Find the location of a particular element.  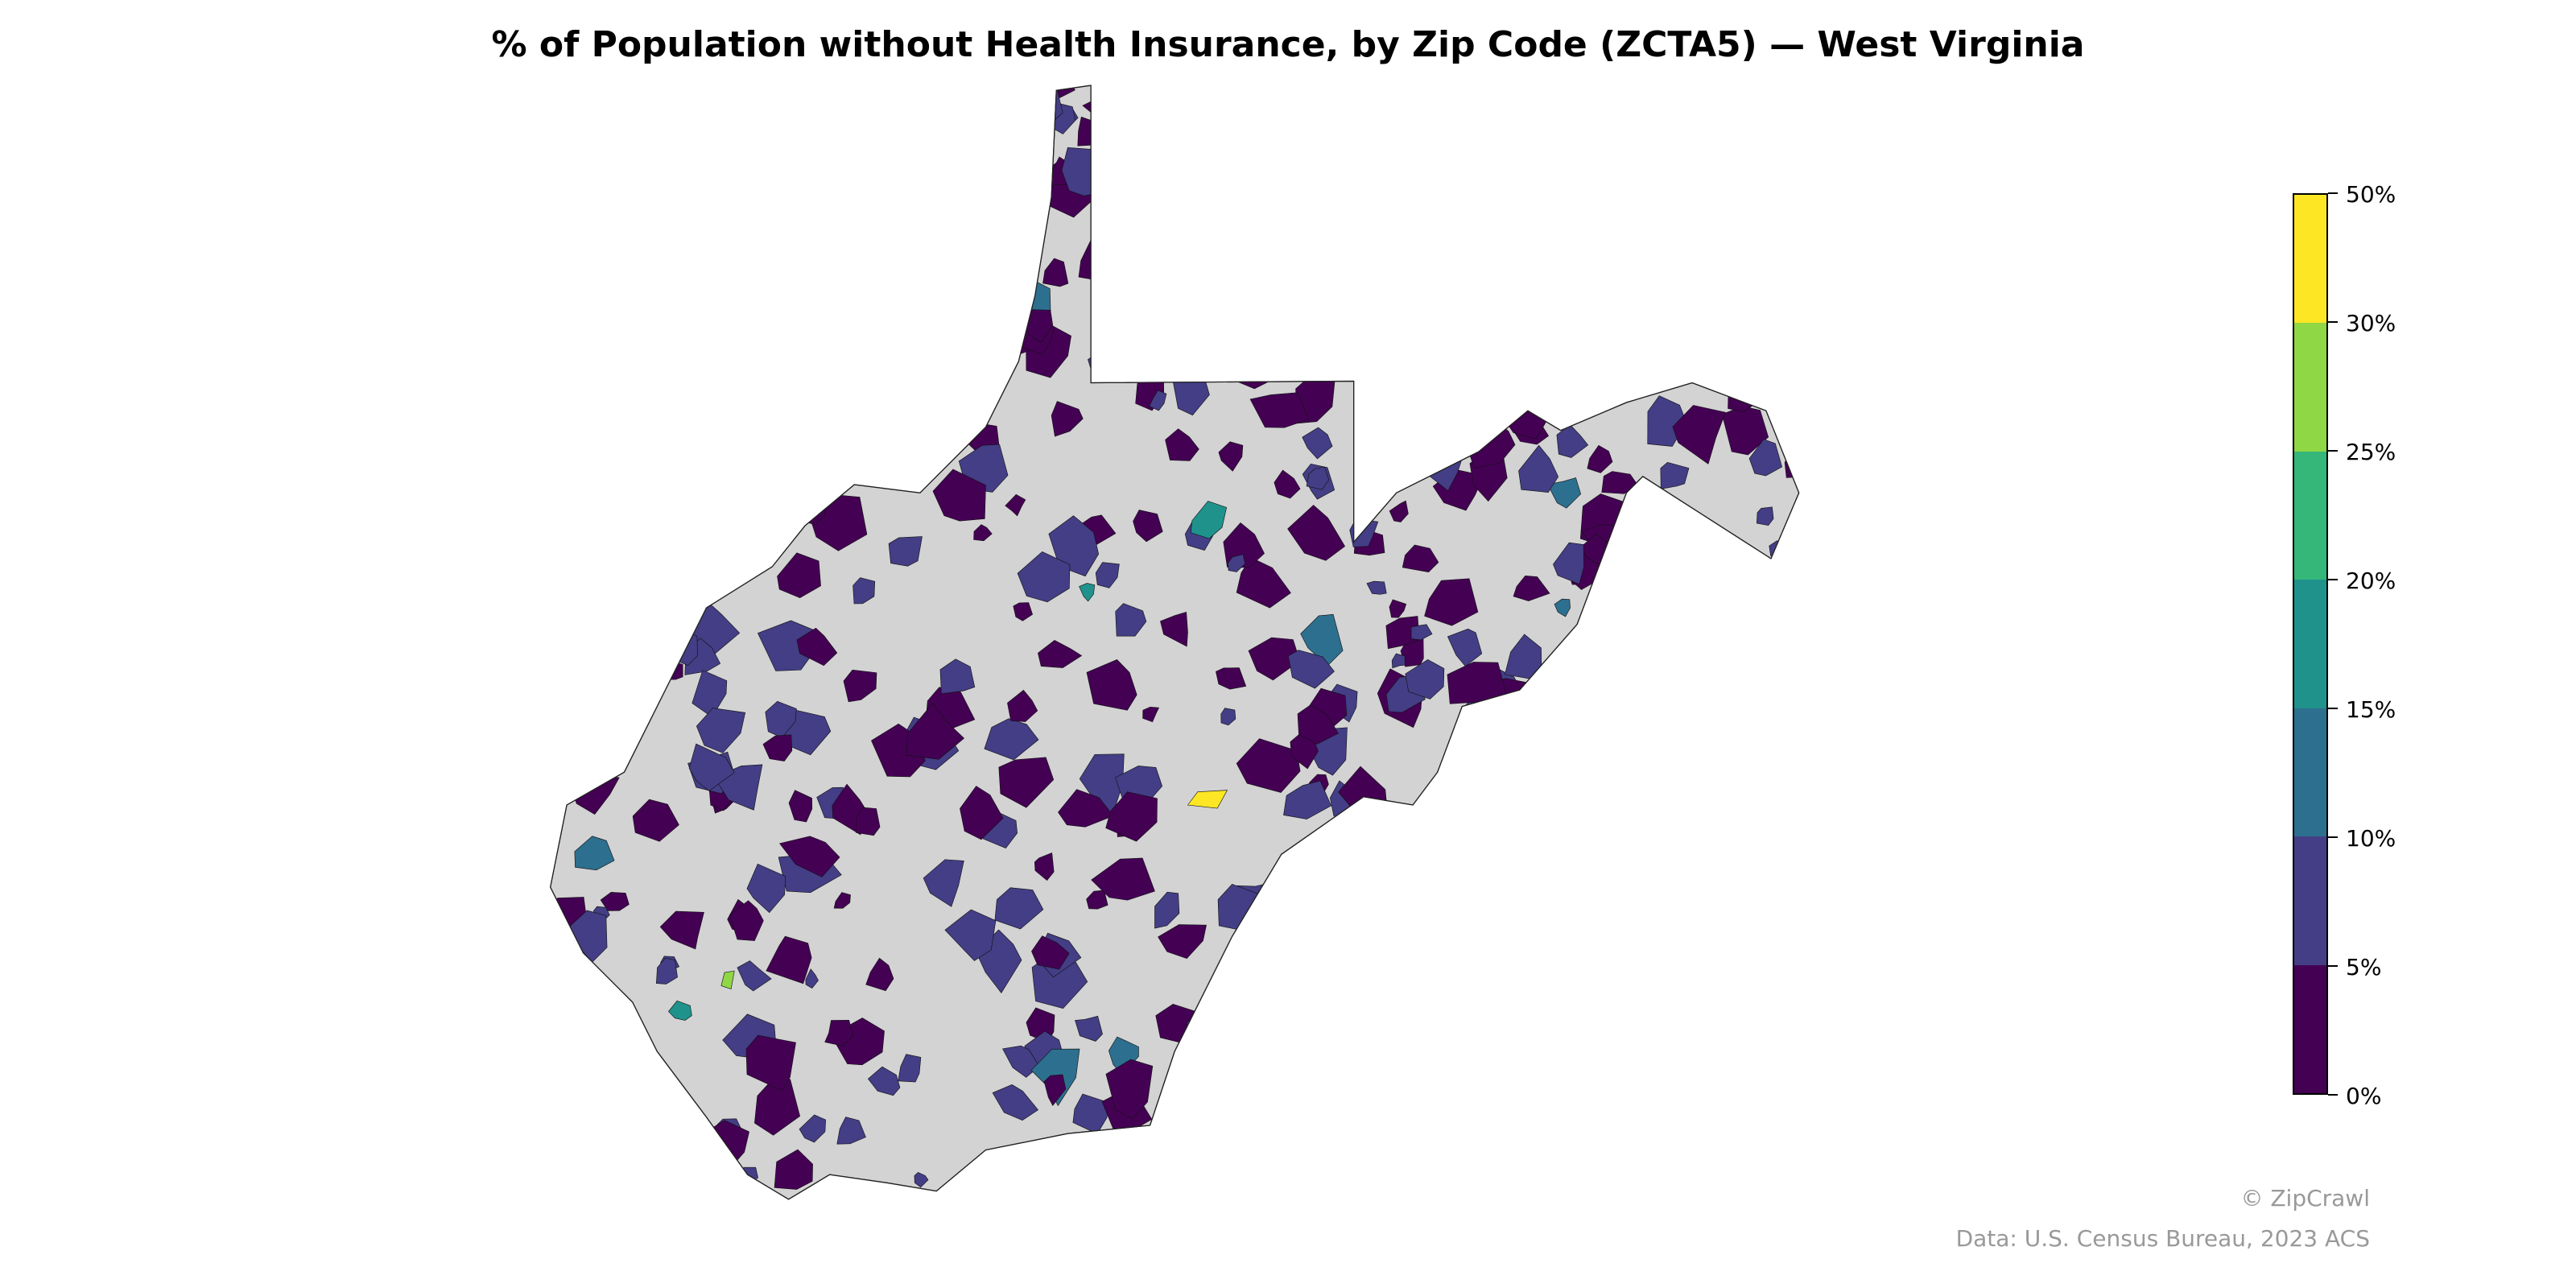

colorbar-tick-label: 0% is located at coordinates (2364, 1096).